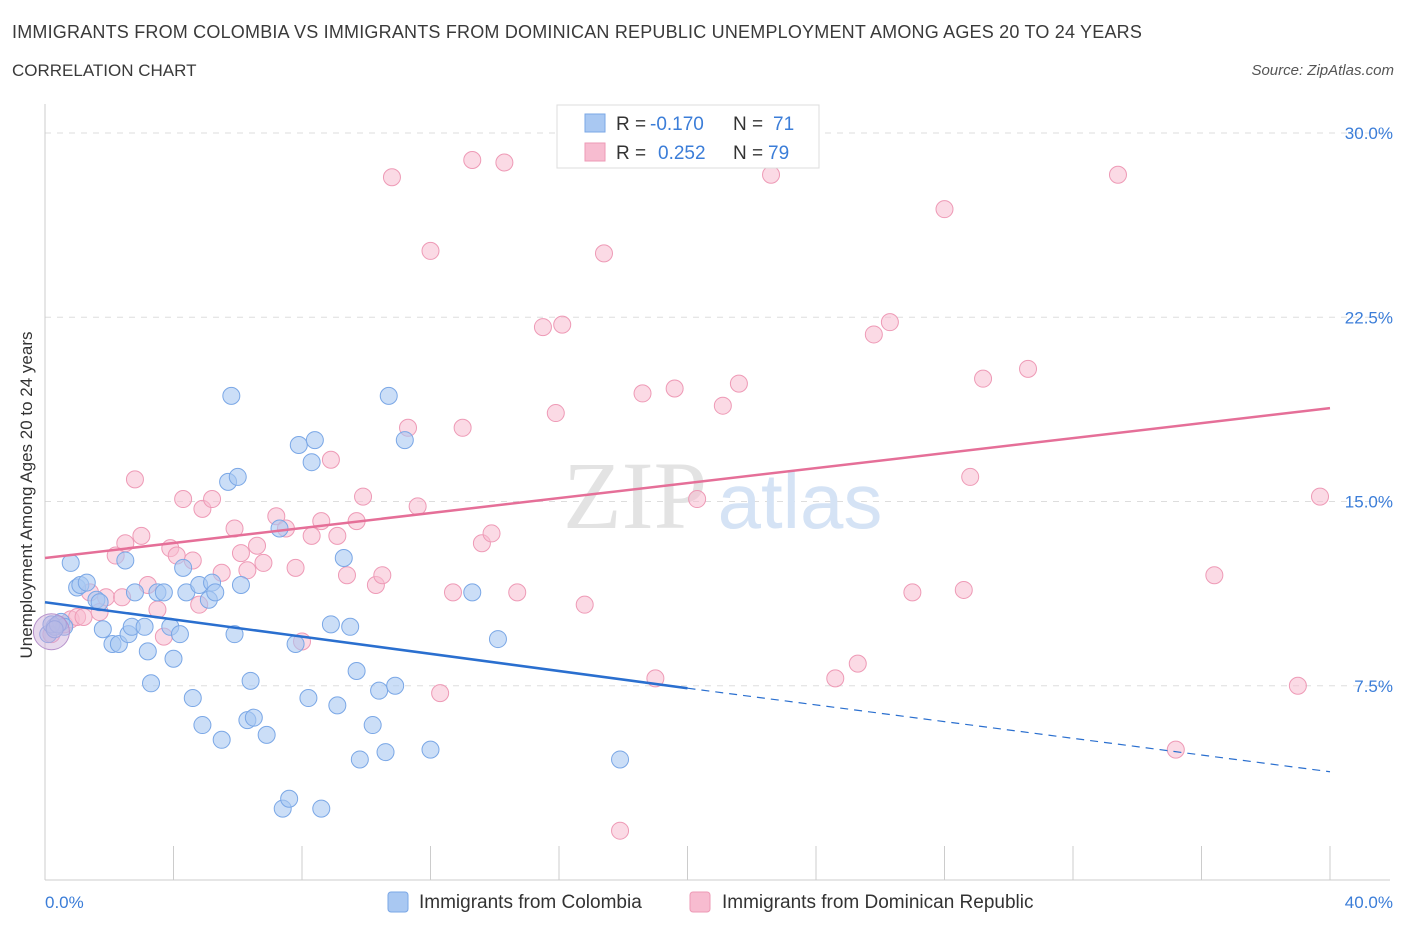 The height and width of the screenshot is (930, 1406). I want to click on x-tick-labels: 0.0% 40.0%, so click(719, 902).